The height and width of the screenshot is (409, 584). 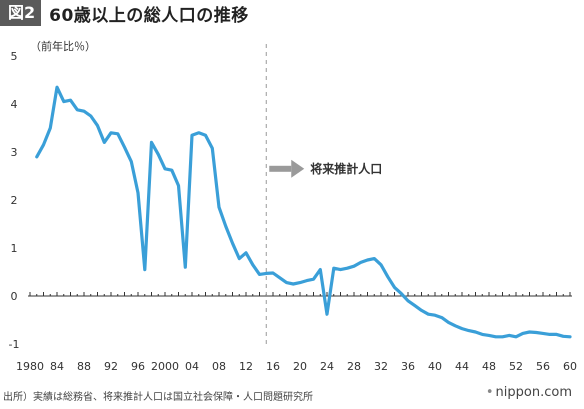 I want to click on x-tick-label: 2000, so click(x=165, y=366).